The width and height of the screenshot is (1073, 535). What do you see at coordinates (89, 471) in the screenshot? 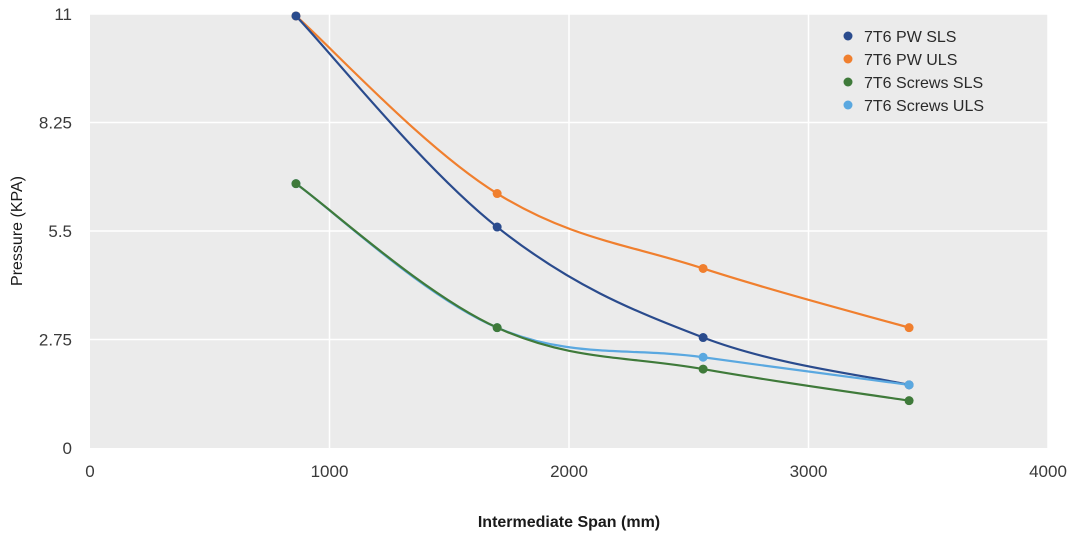
I see `x-tick-label: 0` at bounding box center [89, 471].